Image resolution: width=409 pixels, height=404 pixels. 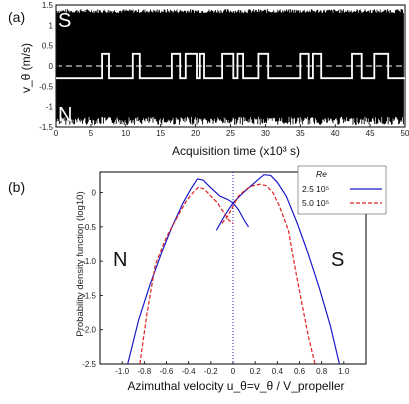 I want to click on panel-b-xtick-label: -0.8, so click(x=144, y=371).